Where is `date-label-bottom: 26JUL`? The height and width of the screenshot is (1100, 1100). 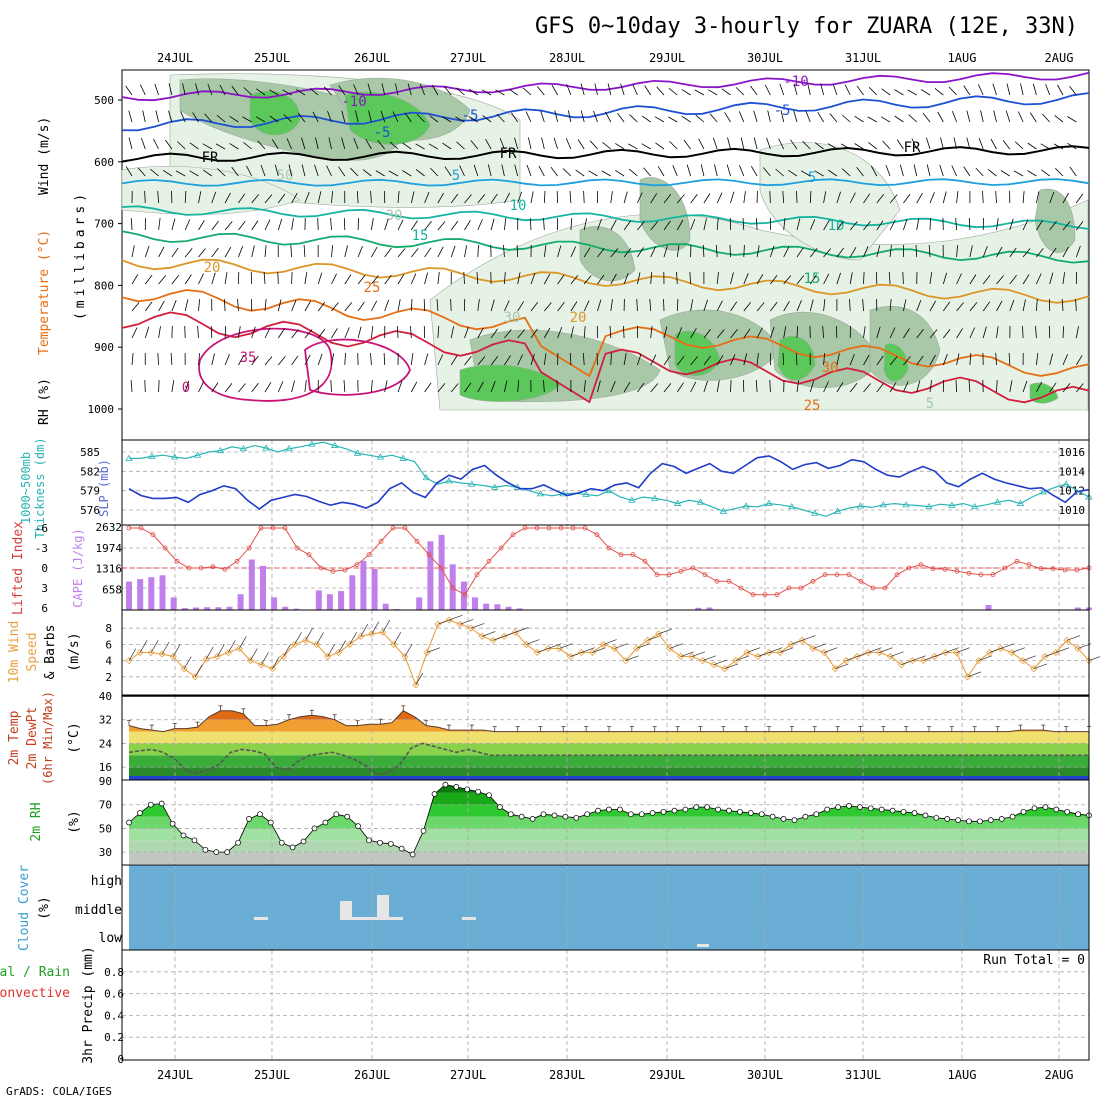
date-label-bottom: 26JUL is located at coordinates (372, 1075).